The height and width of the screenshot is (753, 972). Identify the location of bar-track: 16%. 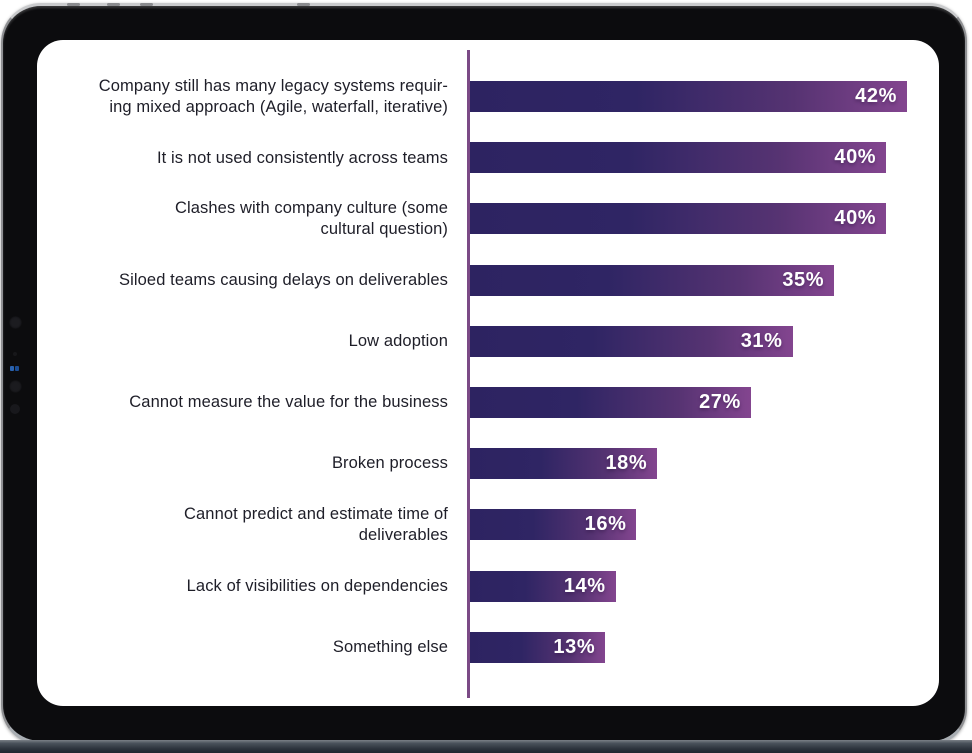
(688, 525).